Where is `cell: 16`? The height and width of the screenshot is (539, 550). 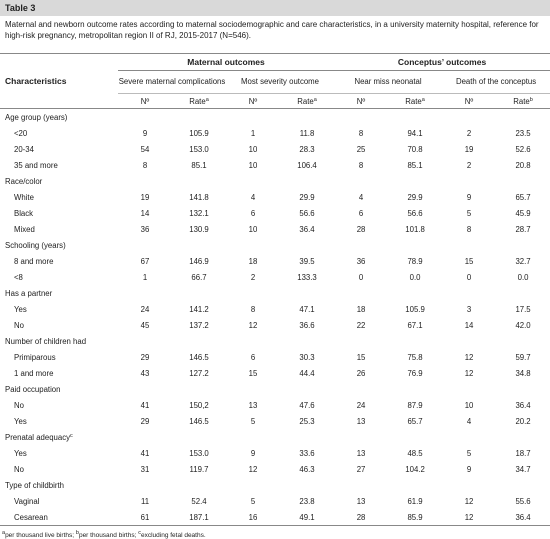 cell: 16 is located at coordinates (253, 517).